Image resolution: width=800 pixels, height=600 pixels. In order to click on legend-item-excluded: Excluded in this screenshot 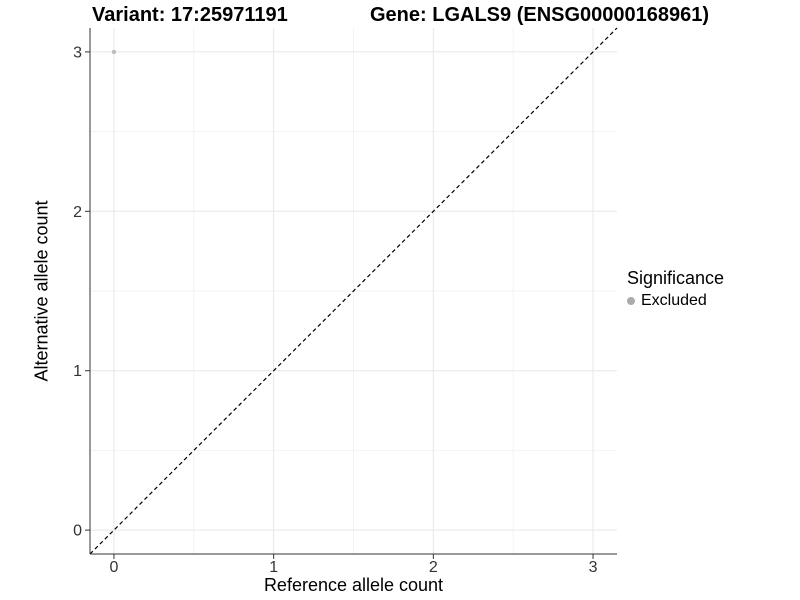, I will do `click(675, 301)`.